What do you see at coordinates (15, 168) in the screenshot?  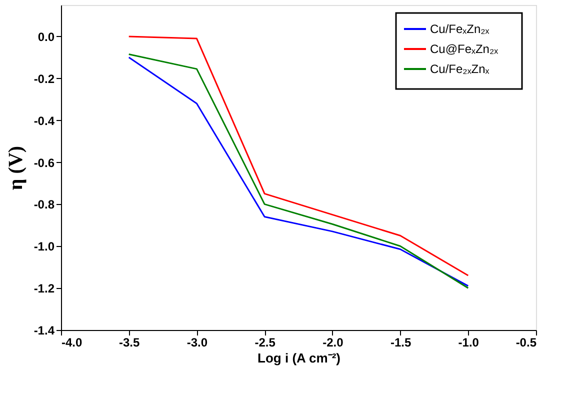 I see `y-axis-title: η (V)` at bounding box center [15, 168].